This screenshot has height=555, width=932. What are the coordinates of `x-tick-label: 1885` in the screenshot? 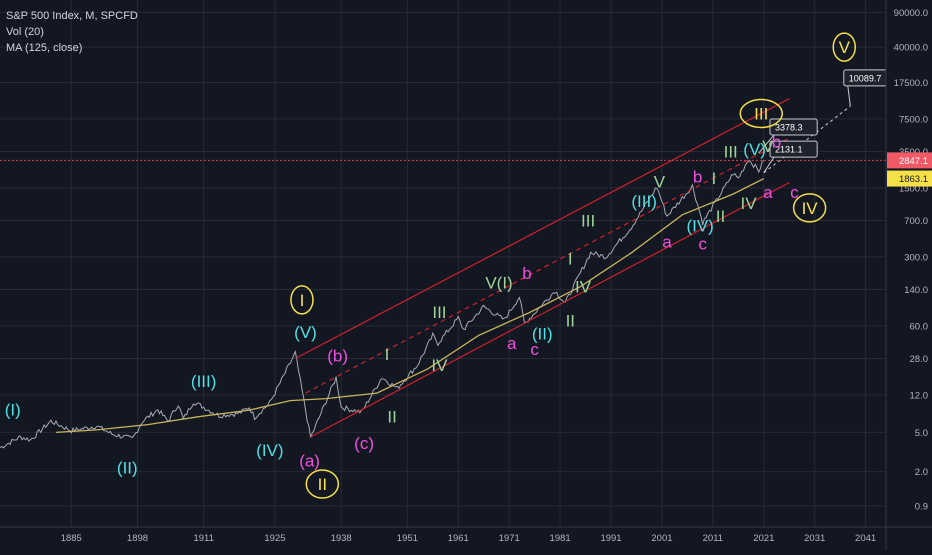 It's located at (71, 538).